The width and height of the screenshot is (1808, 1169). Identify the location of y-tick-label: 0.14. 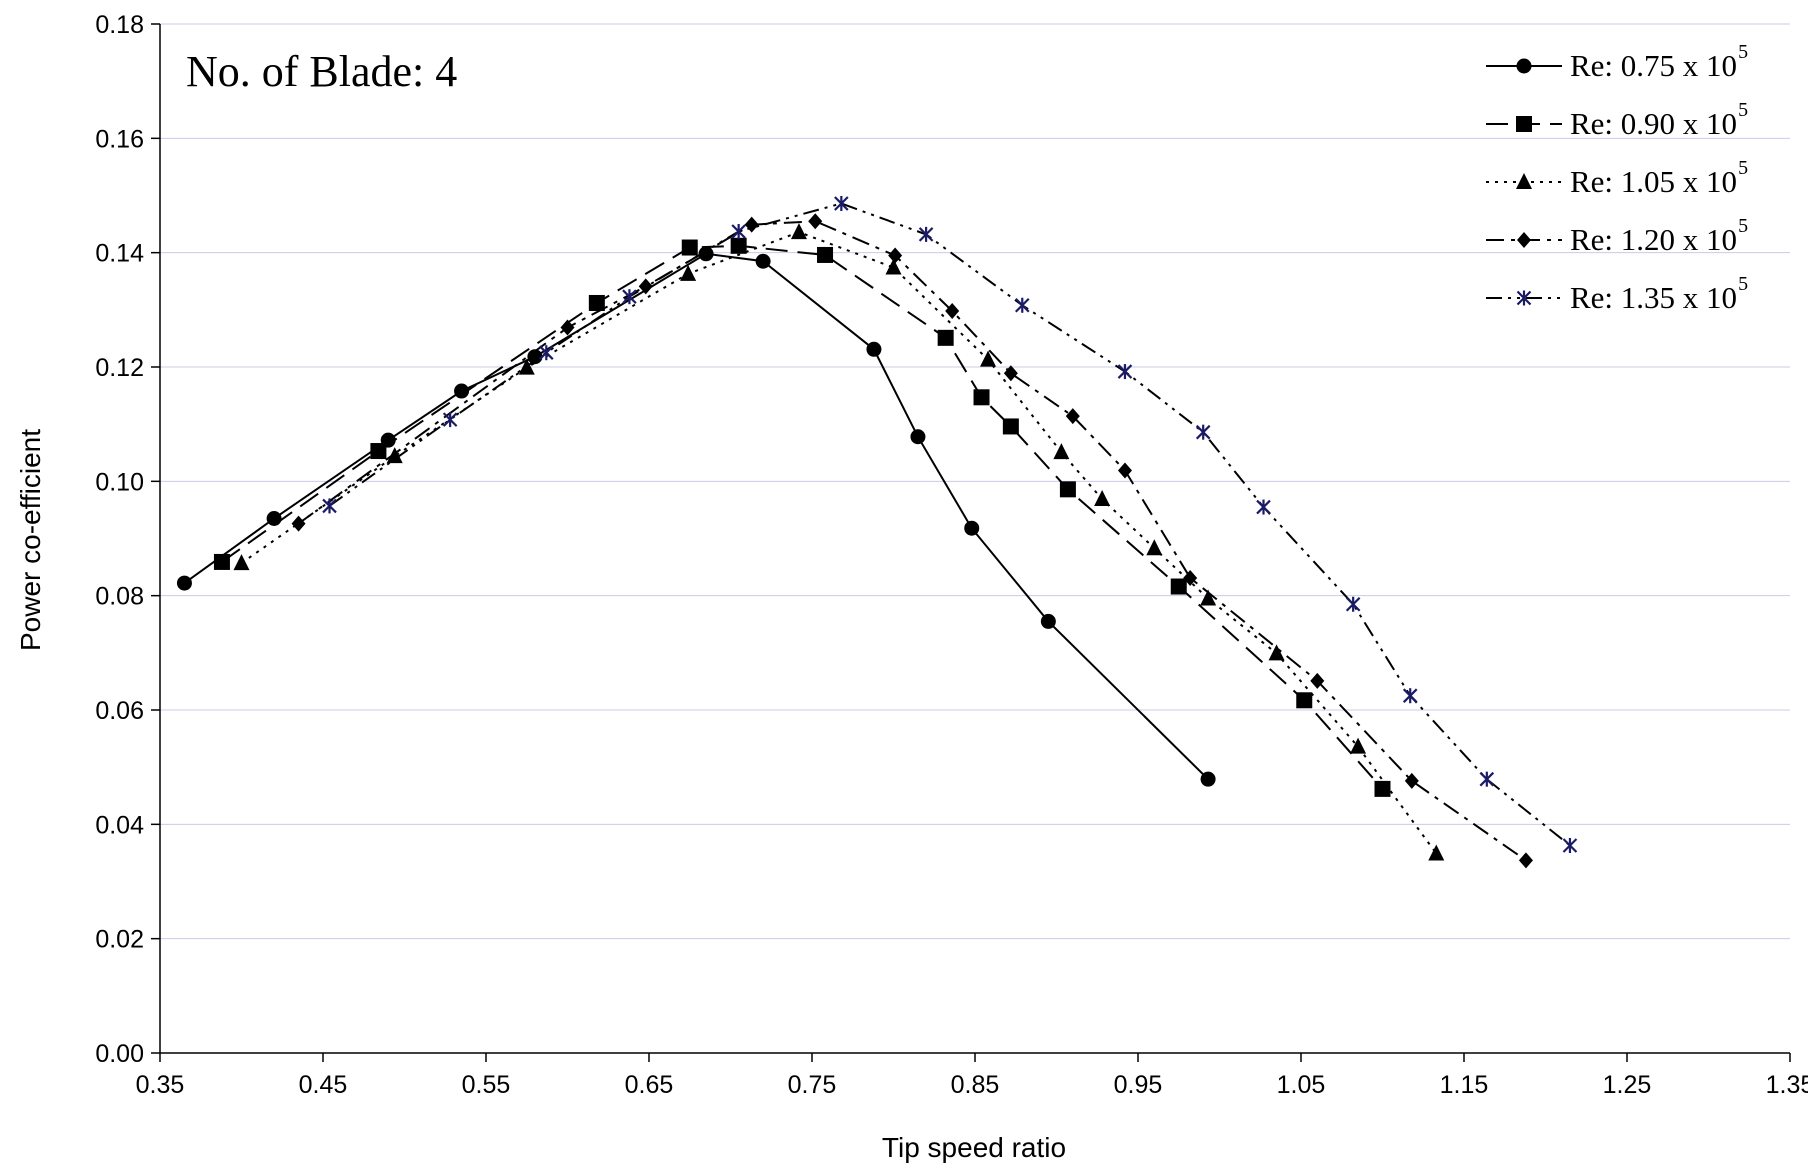
(119, 254).